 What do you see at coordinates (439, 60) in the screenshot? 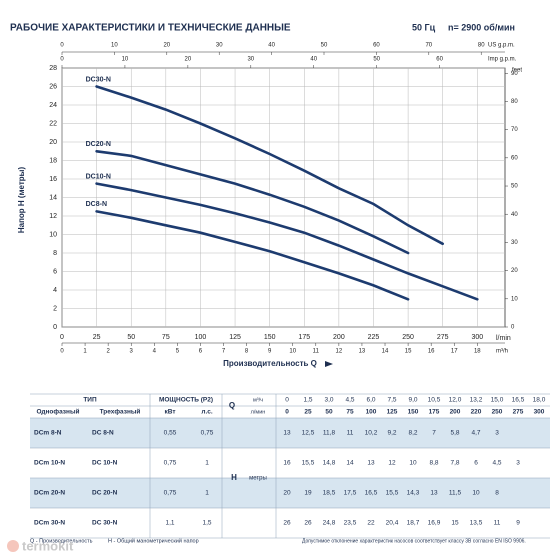
I see `tick-label: 60` at bounding box center [439, 60].